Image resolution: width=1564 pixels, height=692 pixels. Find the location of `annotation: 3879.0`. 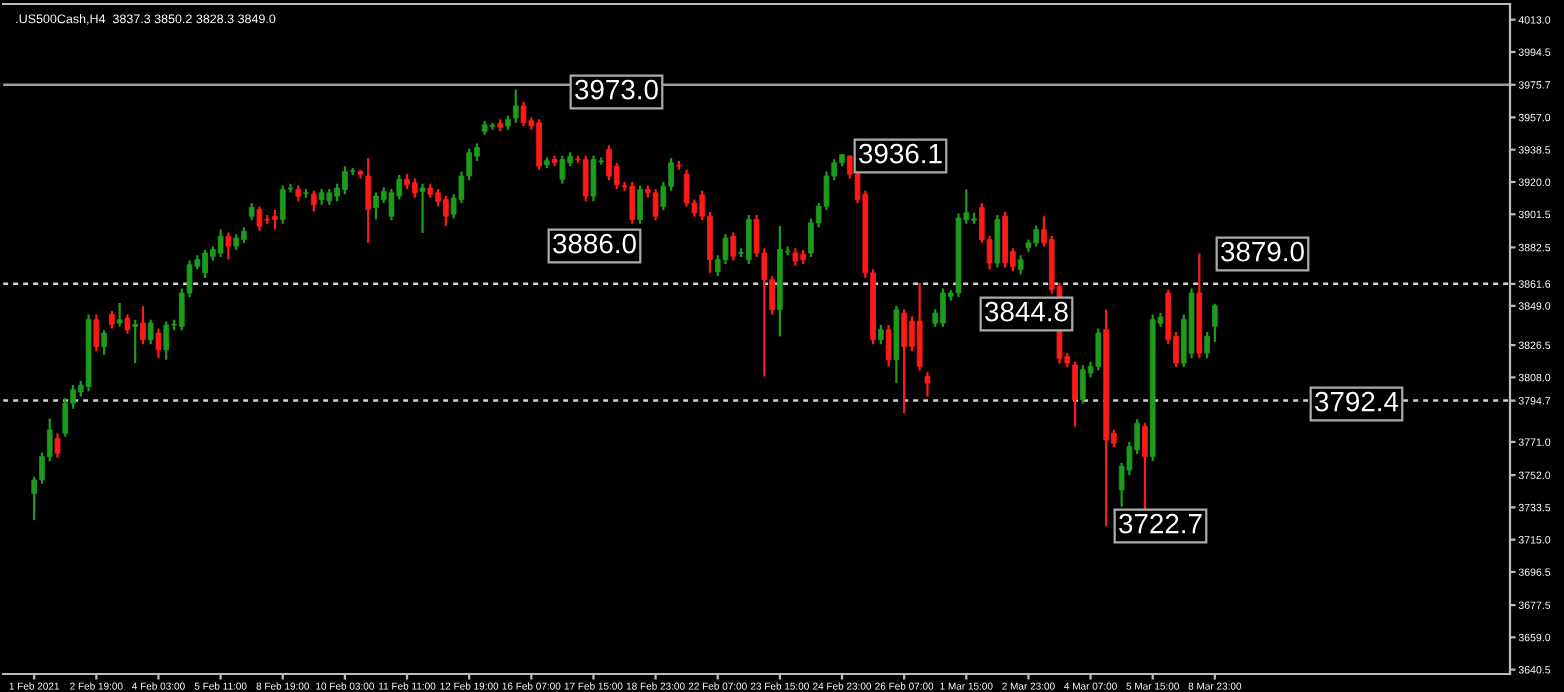

annotation: 3879.0 is located at coordinates (1262, 251).